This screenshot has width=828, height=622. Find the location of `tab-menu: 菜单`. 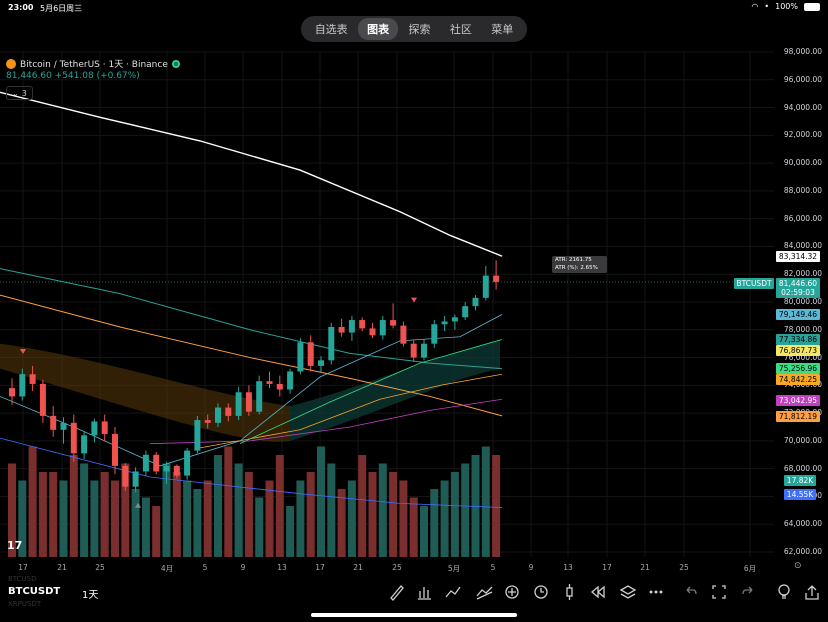

tab-menu: 菜单 is located at coordinates (502, 29).